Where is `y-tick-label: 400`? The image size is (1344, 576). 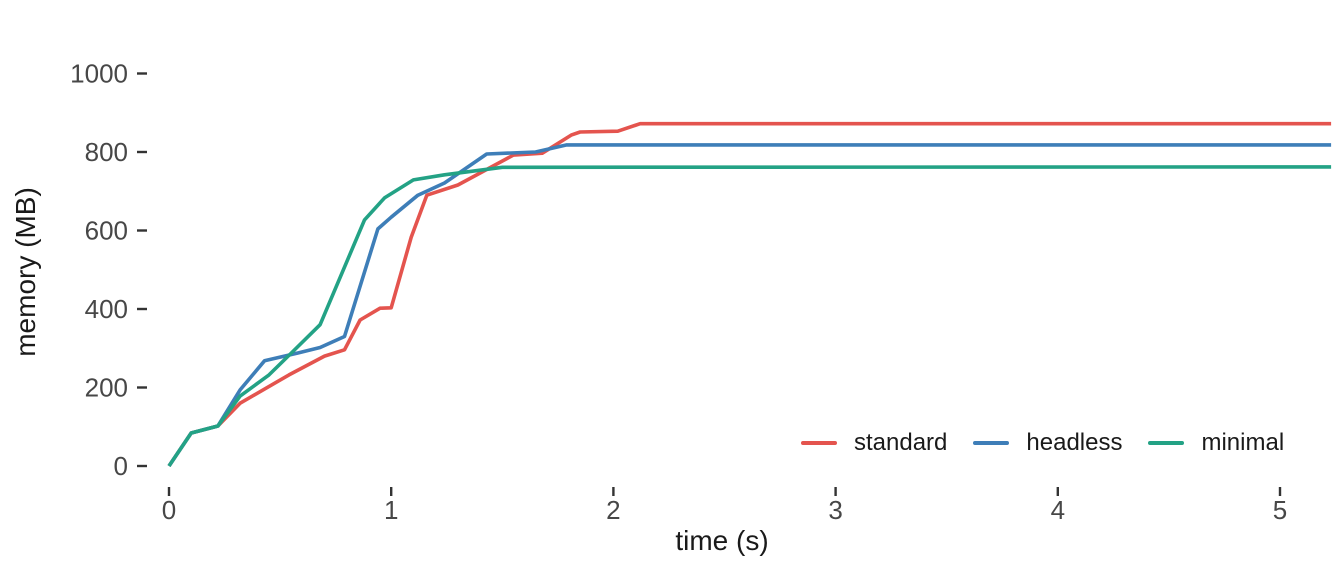
y-tick-label: 400 is located at coordinates (106, 309).